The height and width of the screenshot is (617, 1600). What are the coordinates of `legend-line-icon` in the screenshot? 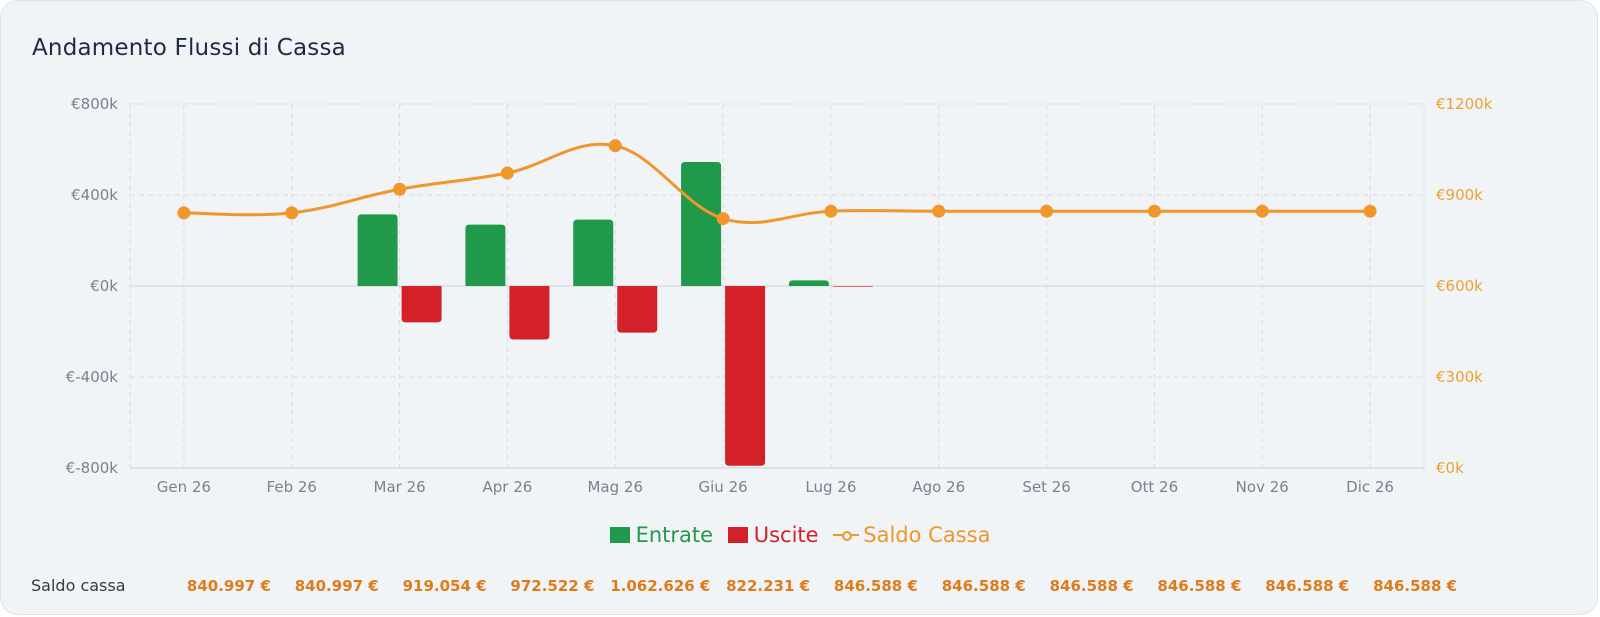 It's located at (846, 535).